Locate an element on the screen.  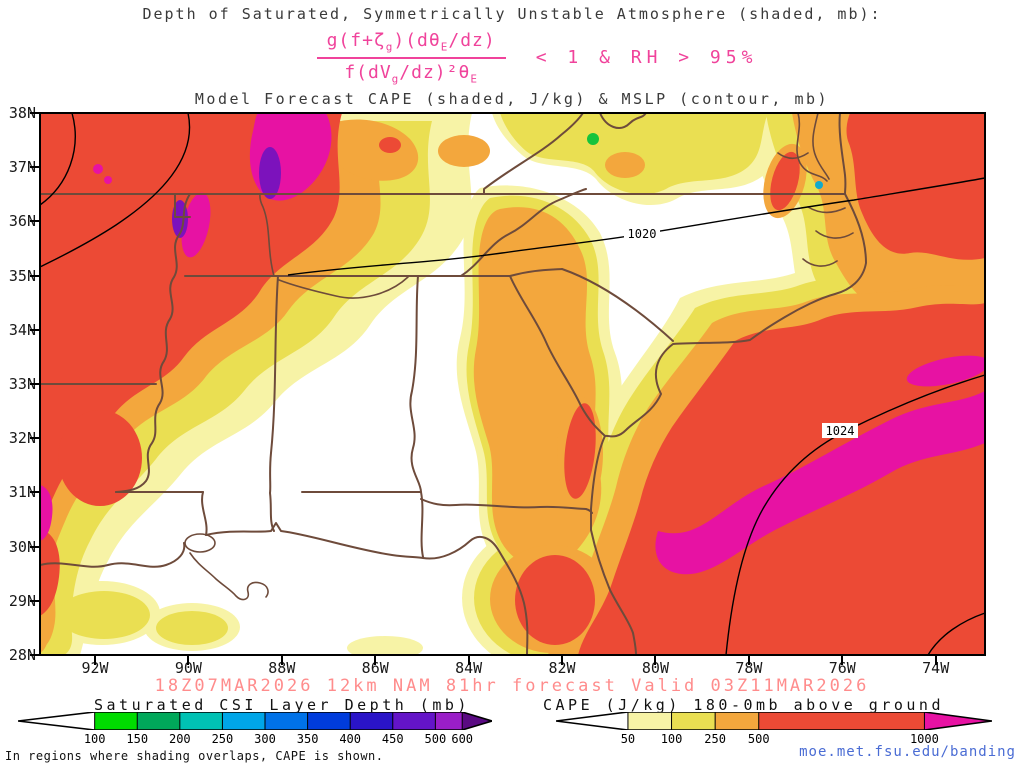
legend-tick-label: 300 is located at coordinates (265, 739).